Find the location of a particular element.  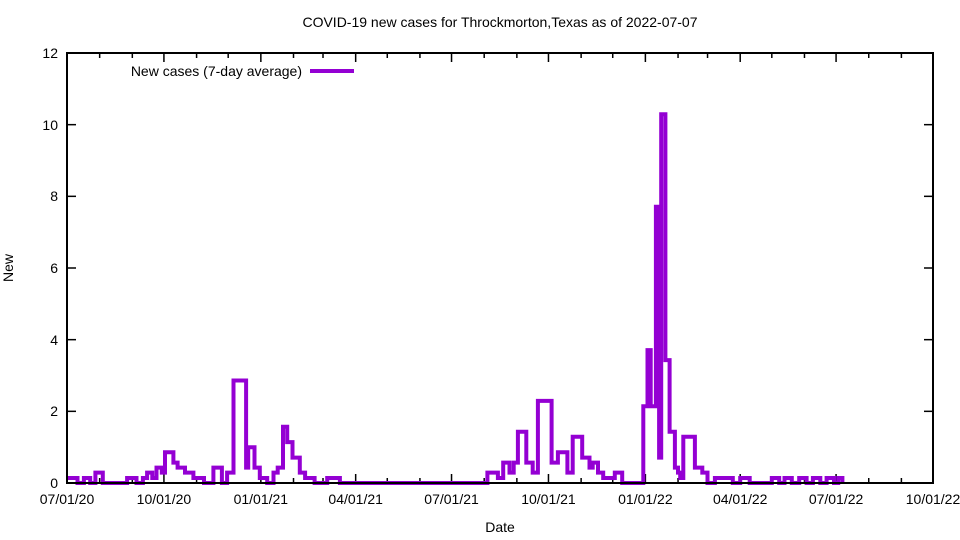

y-tick-label: 2 is located at coordinates (54, 411).